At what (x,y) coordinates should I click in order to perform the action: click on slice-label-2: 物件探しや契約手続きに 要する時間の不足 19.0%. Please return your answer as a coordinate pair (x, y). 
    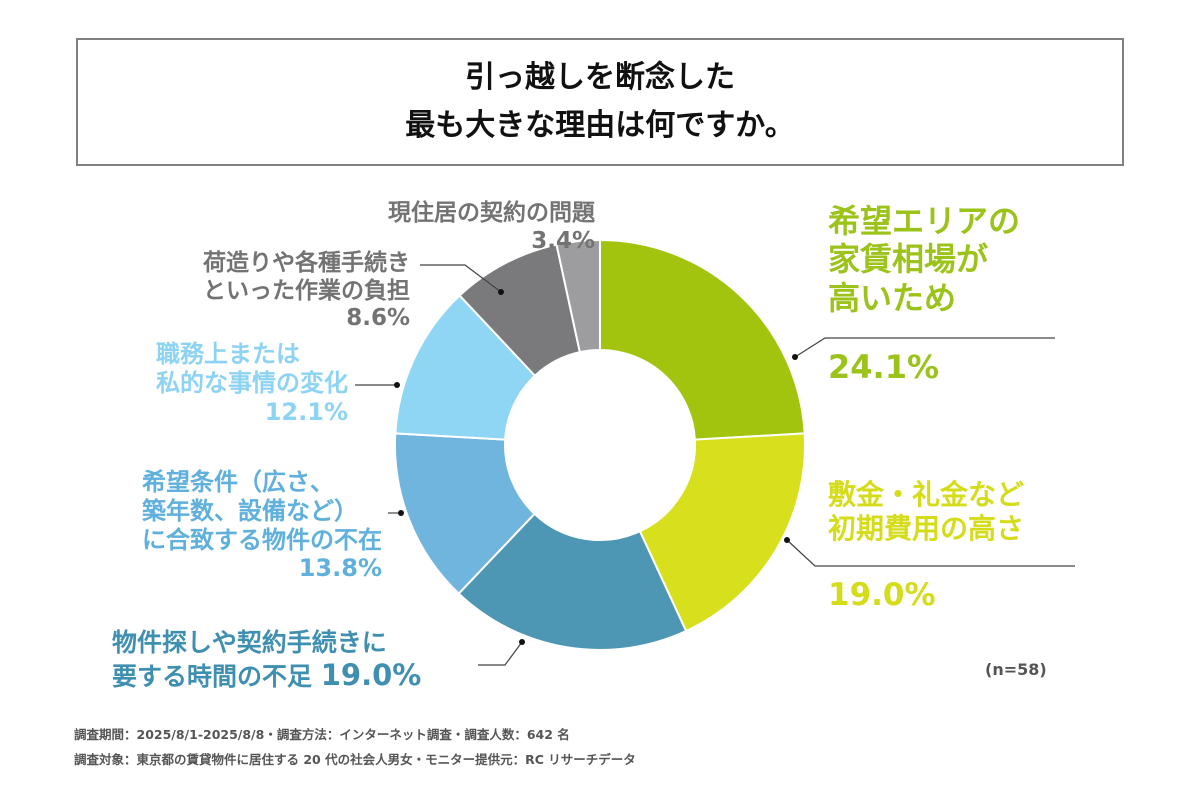
    Looking at the image, I should click on (266, 660).